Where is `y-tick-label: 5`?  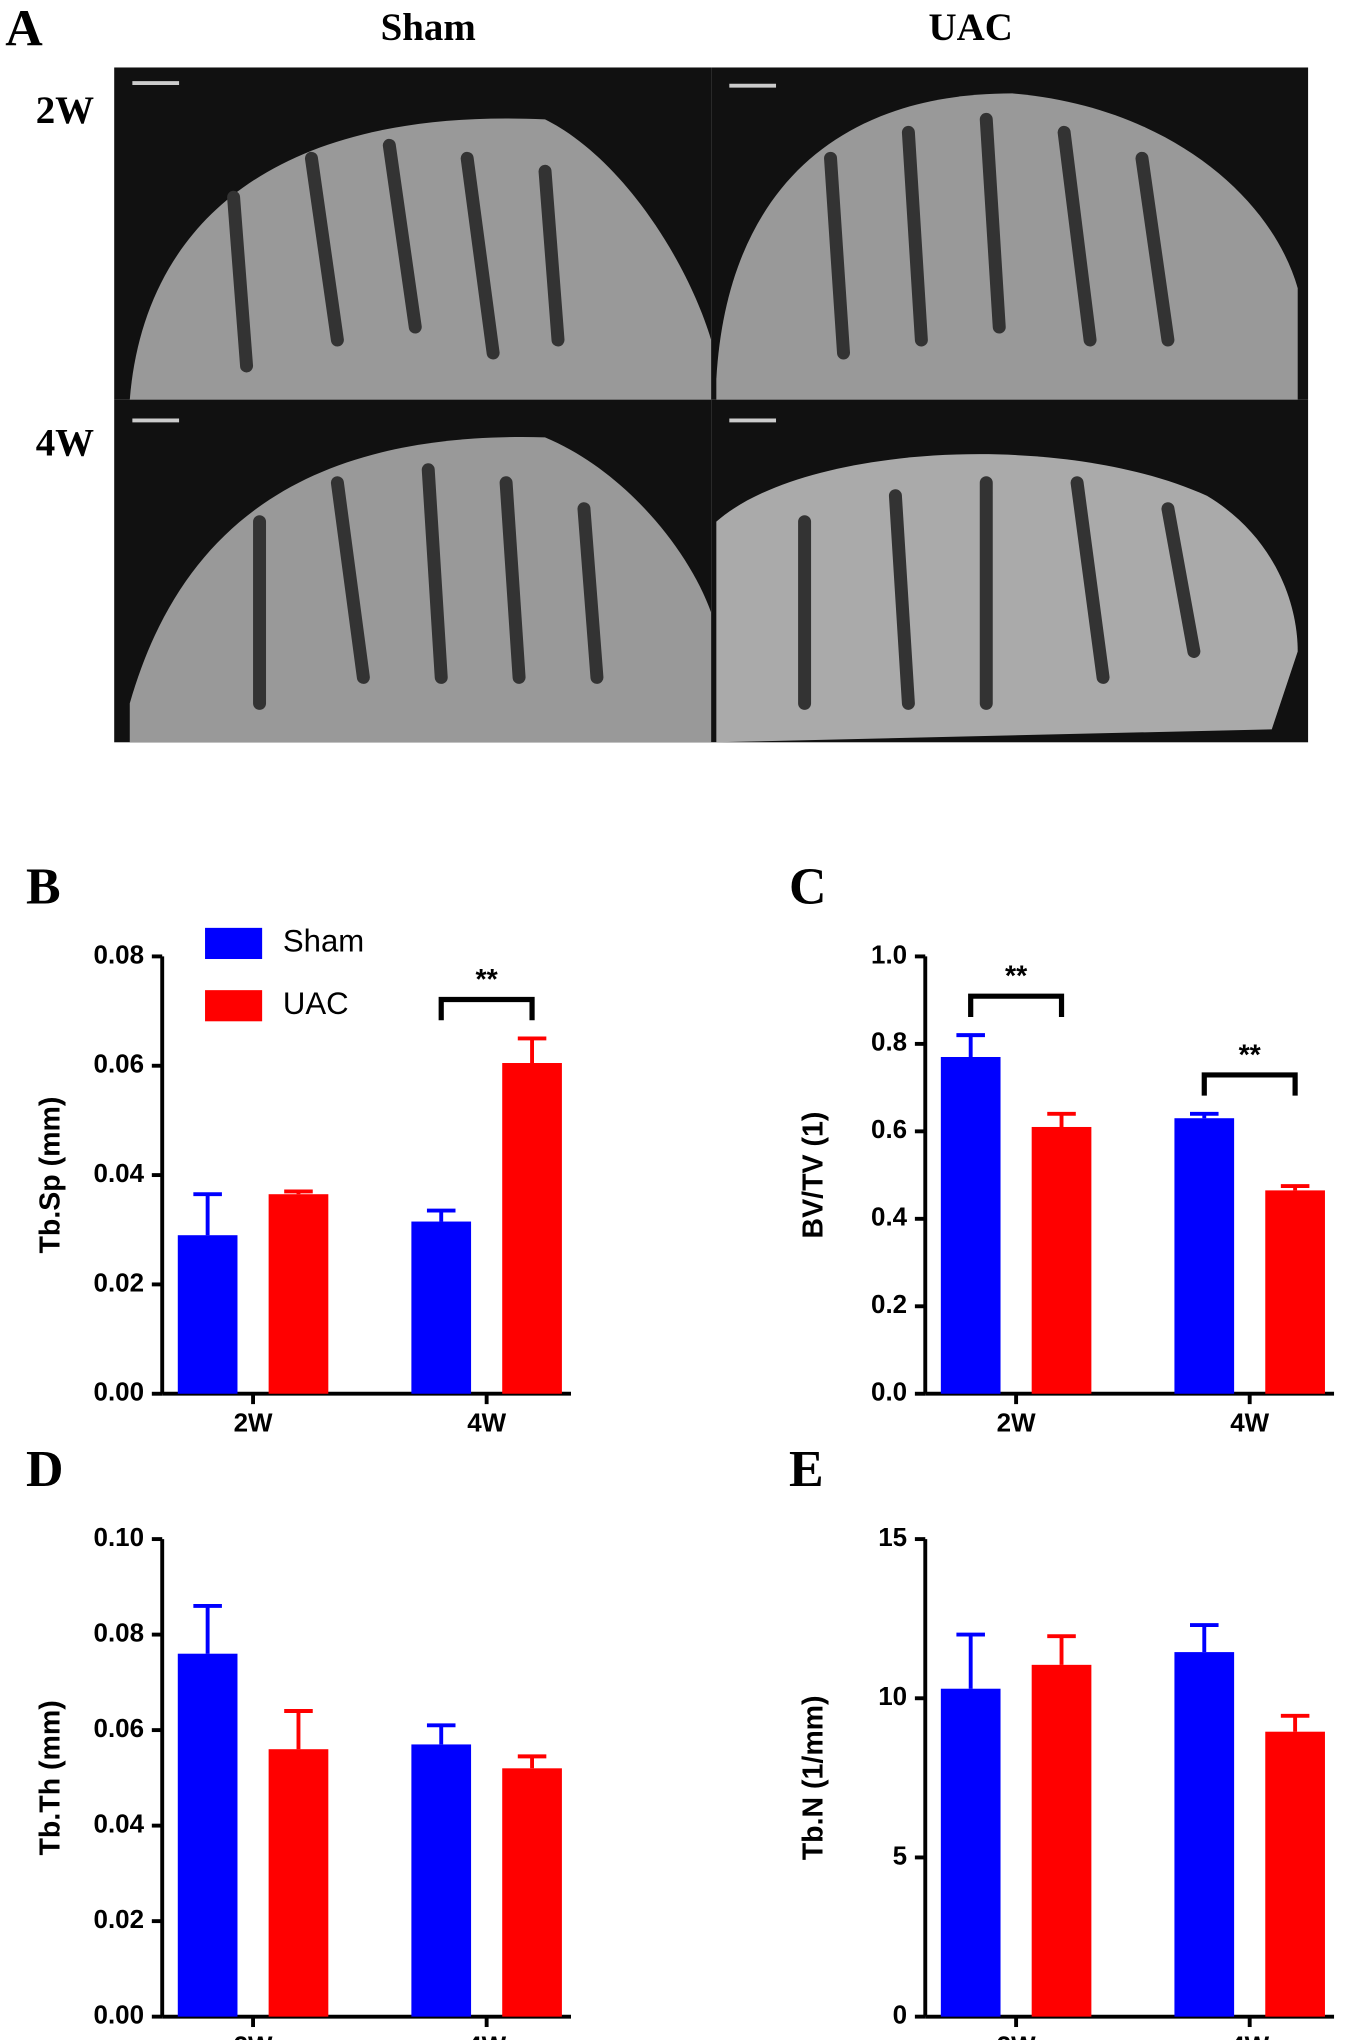 y-tick-label: 5 is located at coordinates (900, 1856).